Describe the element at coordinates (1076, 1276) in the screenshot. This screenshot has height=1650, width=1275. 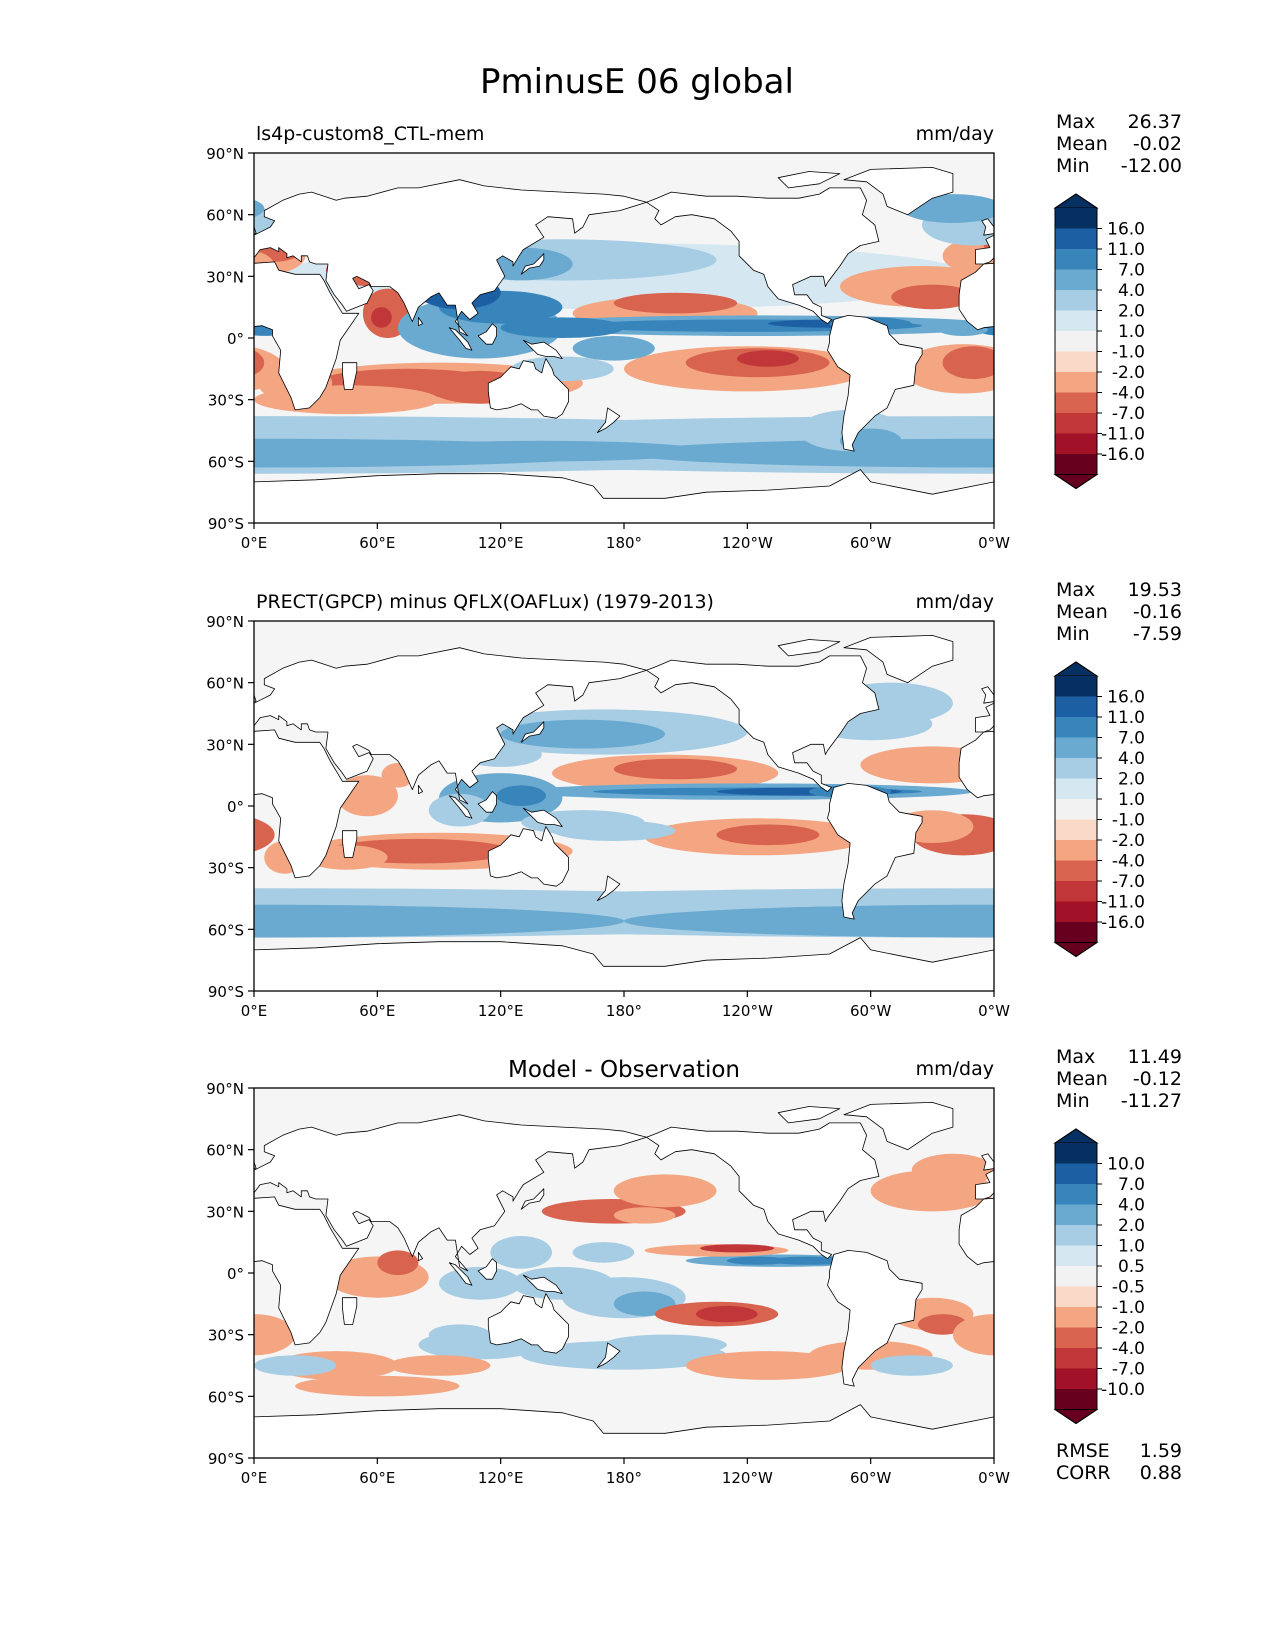
I see `colorbar-outline` at that location.